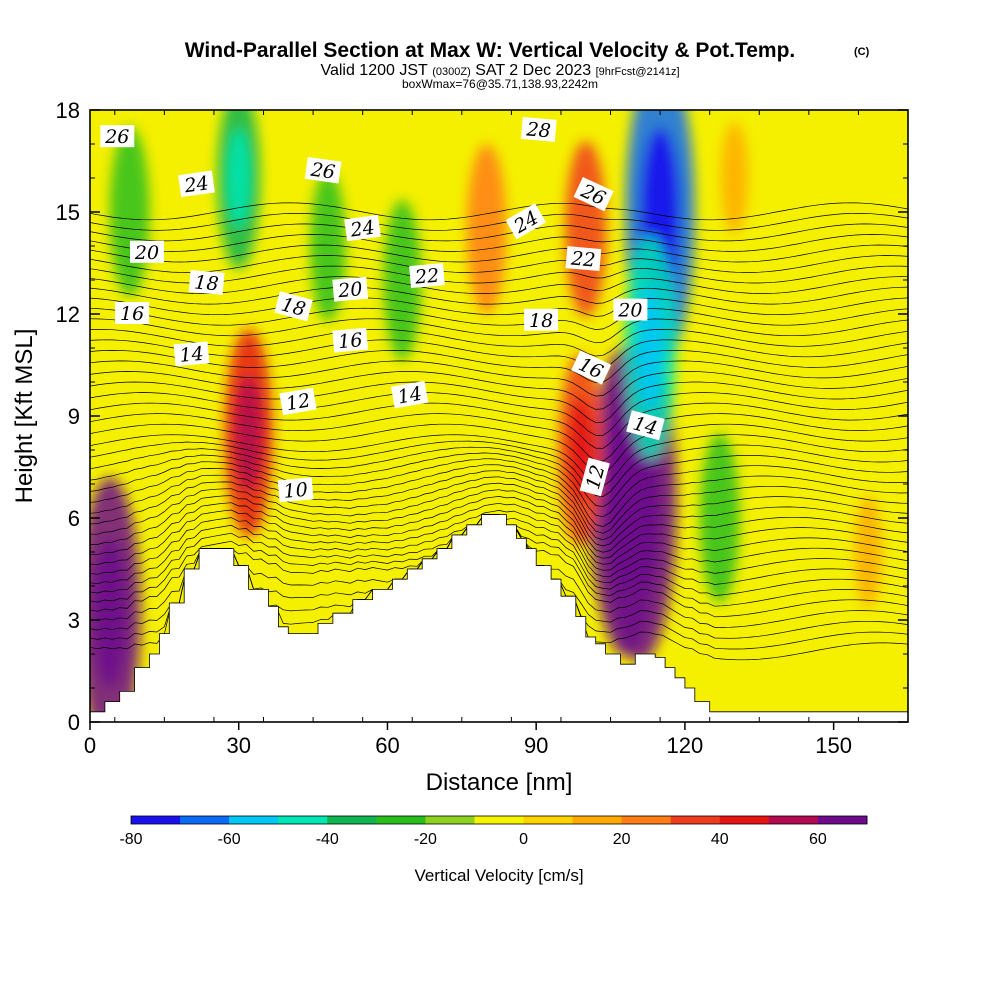 The height and width of the screenshot is (1000, 1000). I want to click on colorbar-frame, so click(499, 820).